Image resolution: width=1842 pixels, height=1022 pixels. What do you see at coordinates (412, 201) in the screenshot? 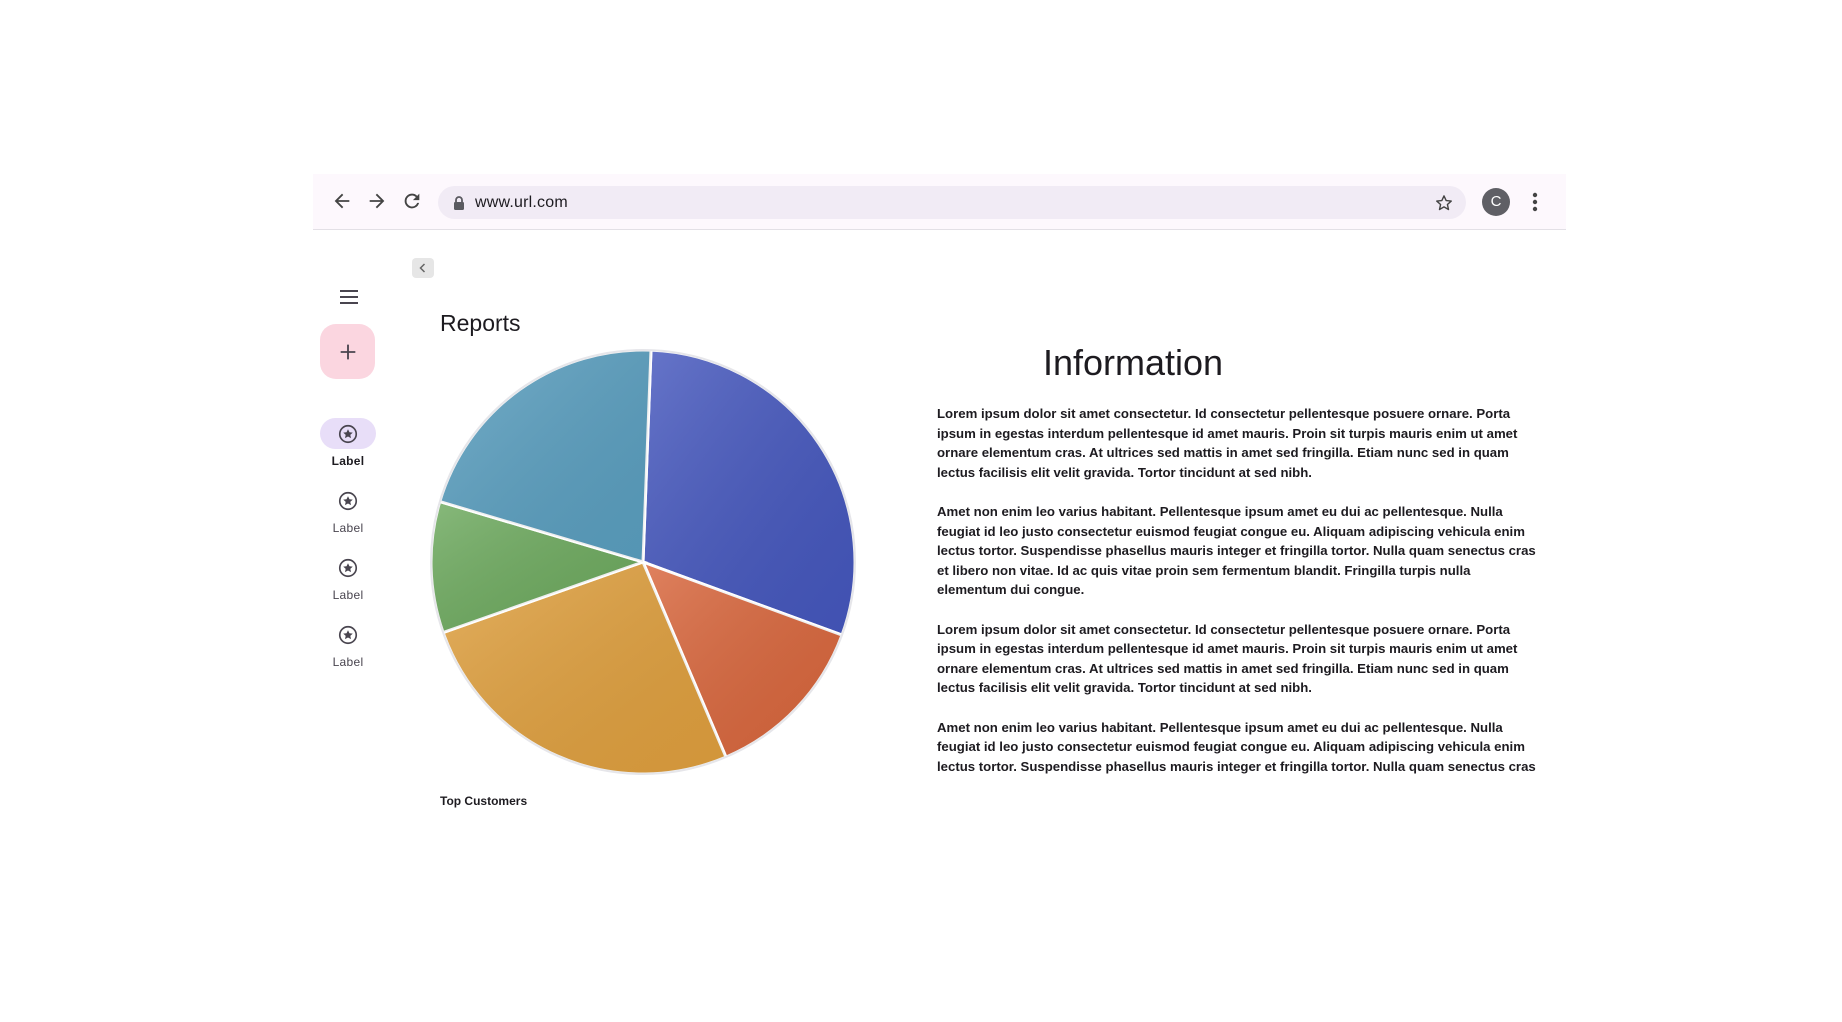
I see `reload-icon` at bounding box center [412, 201].